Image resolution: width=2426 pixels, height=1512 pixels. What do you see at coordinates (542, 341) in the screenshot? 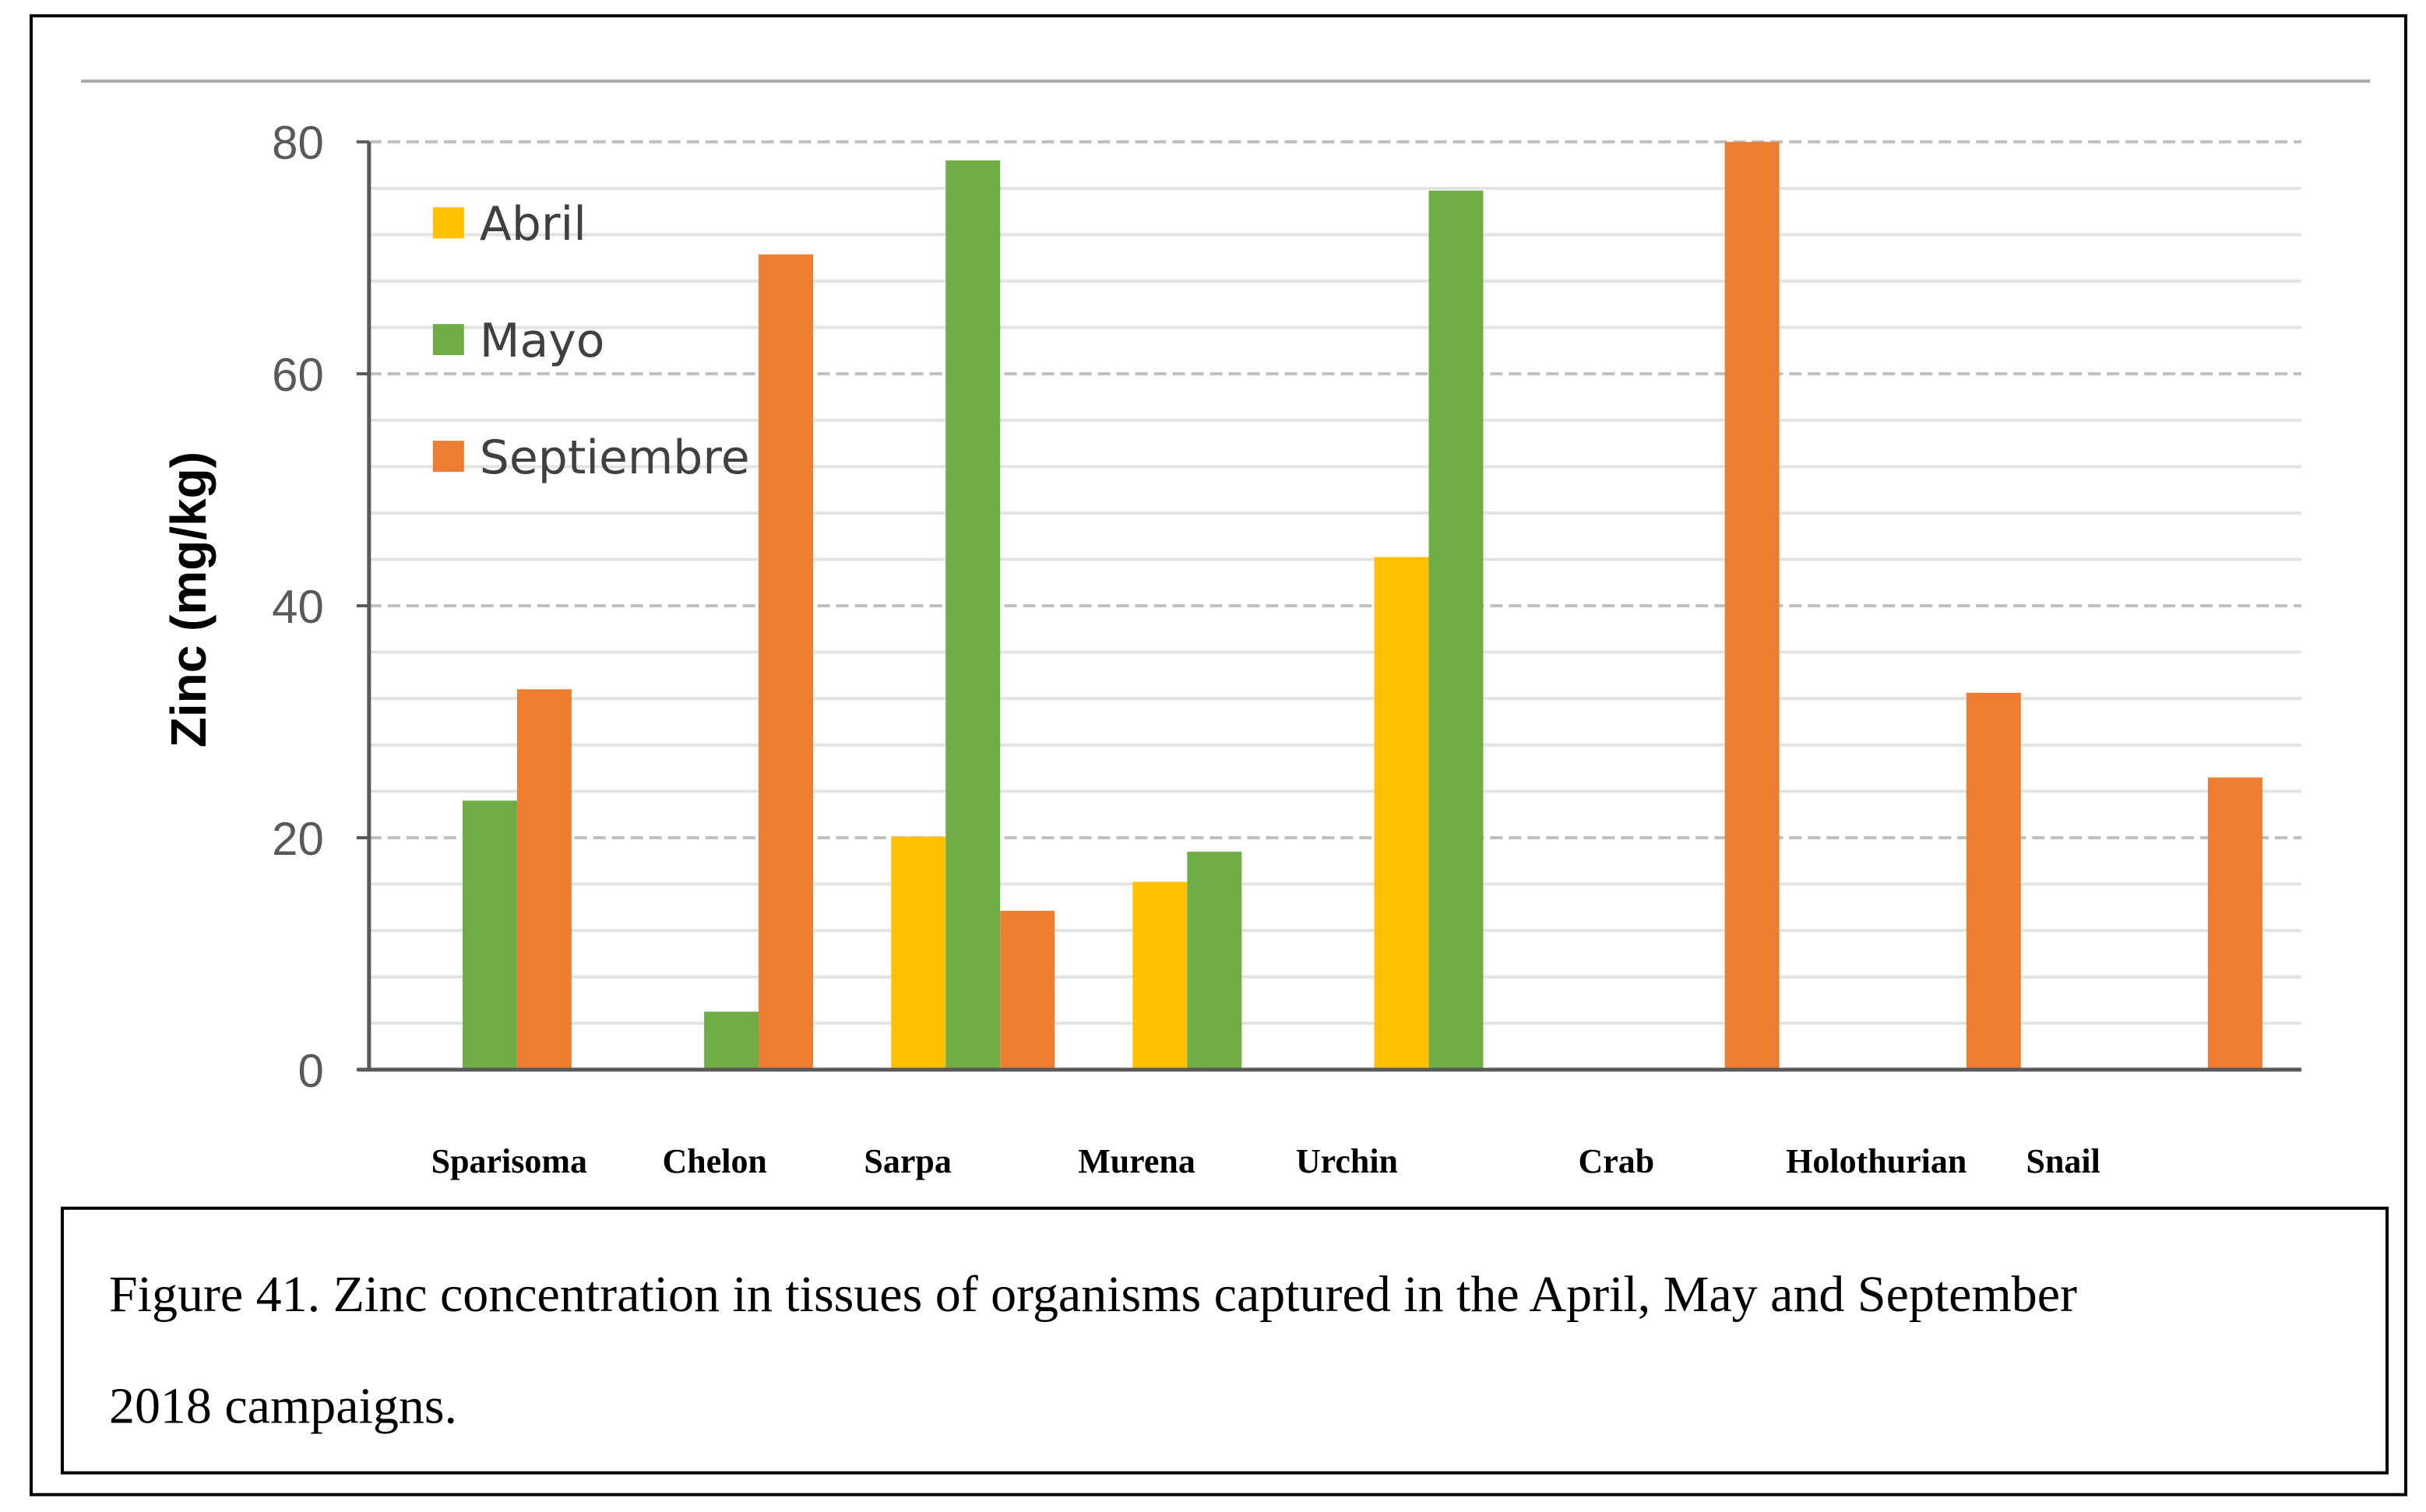
I see `legend-label: Mayo` at bounding box center [542, 341].